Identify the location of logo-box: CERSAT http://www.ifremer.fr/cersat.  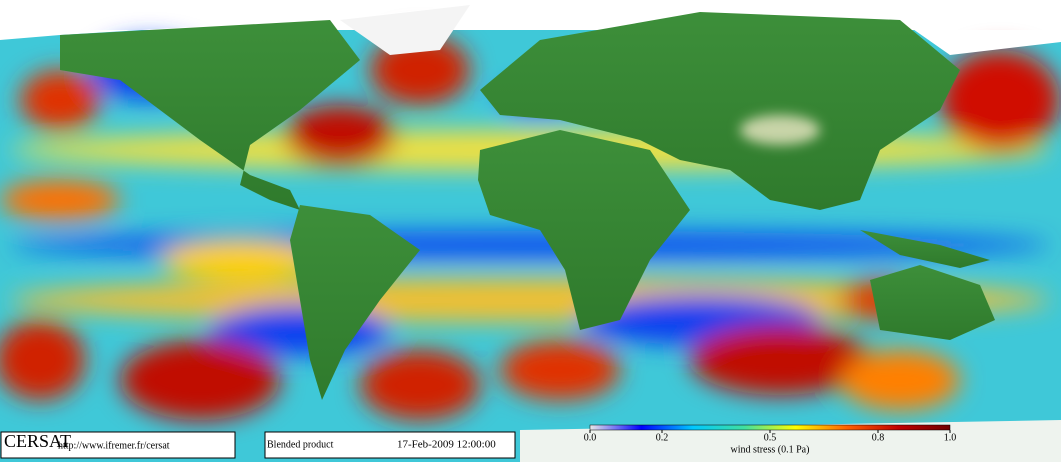
(118, 445).